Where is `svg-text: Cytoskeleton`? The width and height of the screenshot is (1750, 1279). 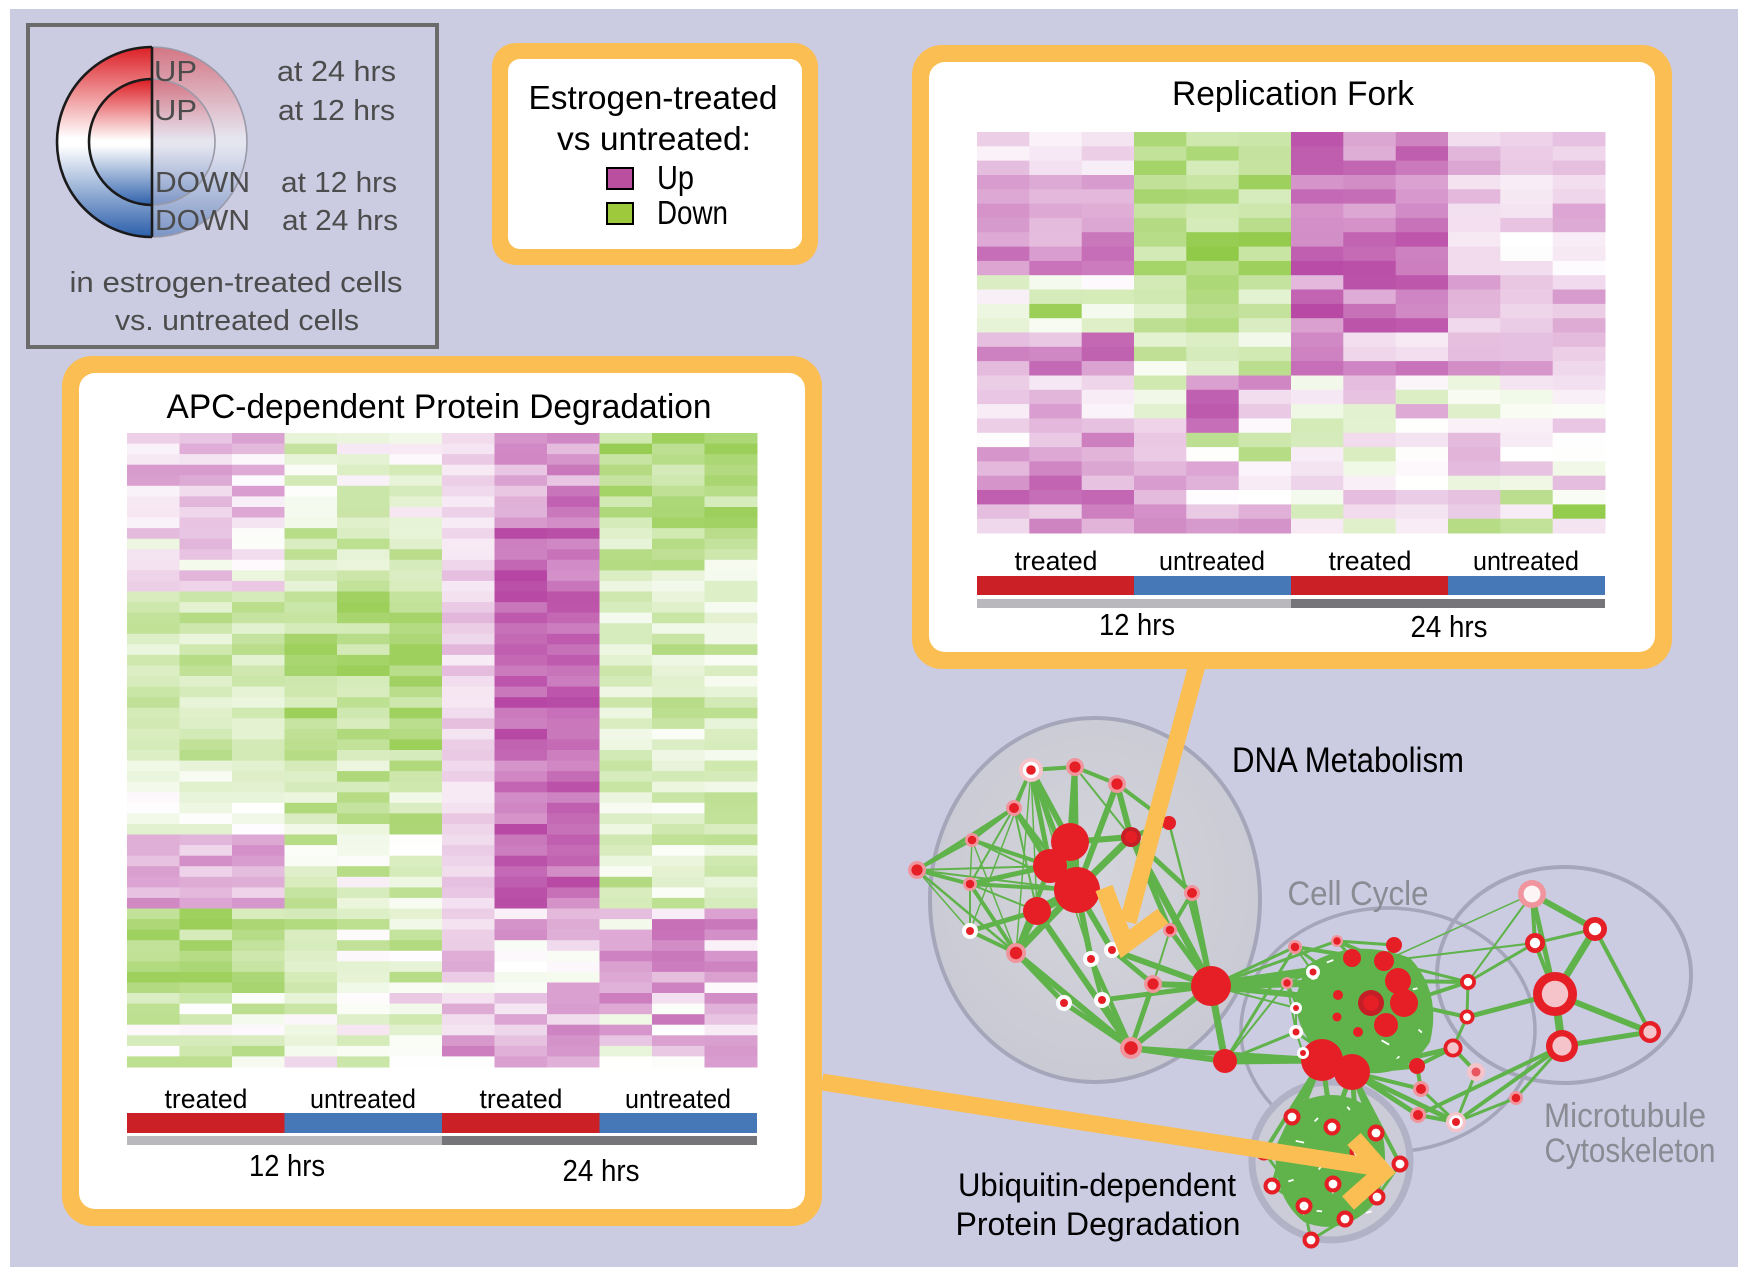
svg-text: Cytoskeleton is located at coordinates (1630, 1151).